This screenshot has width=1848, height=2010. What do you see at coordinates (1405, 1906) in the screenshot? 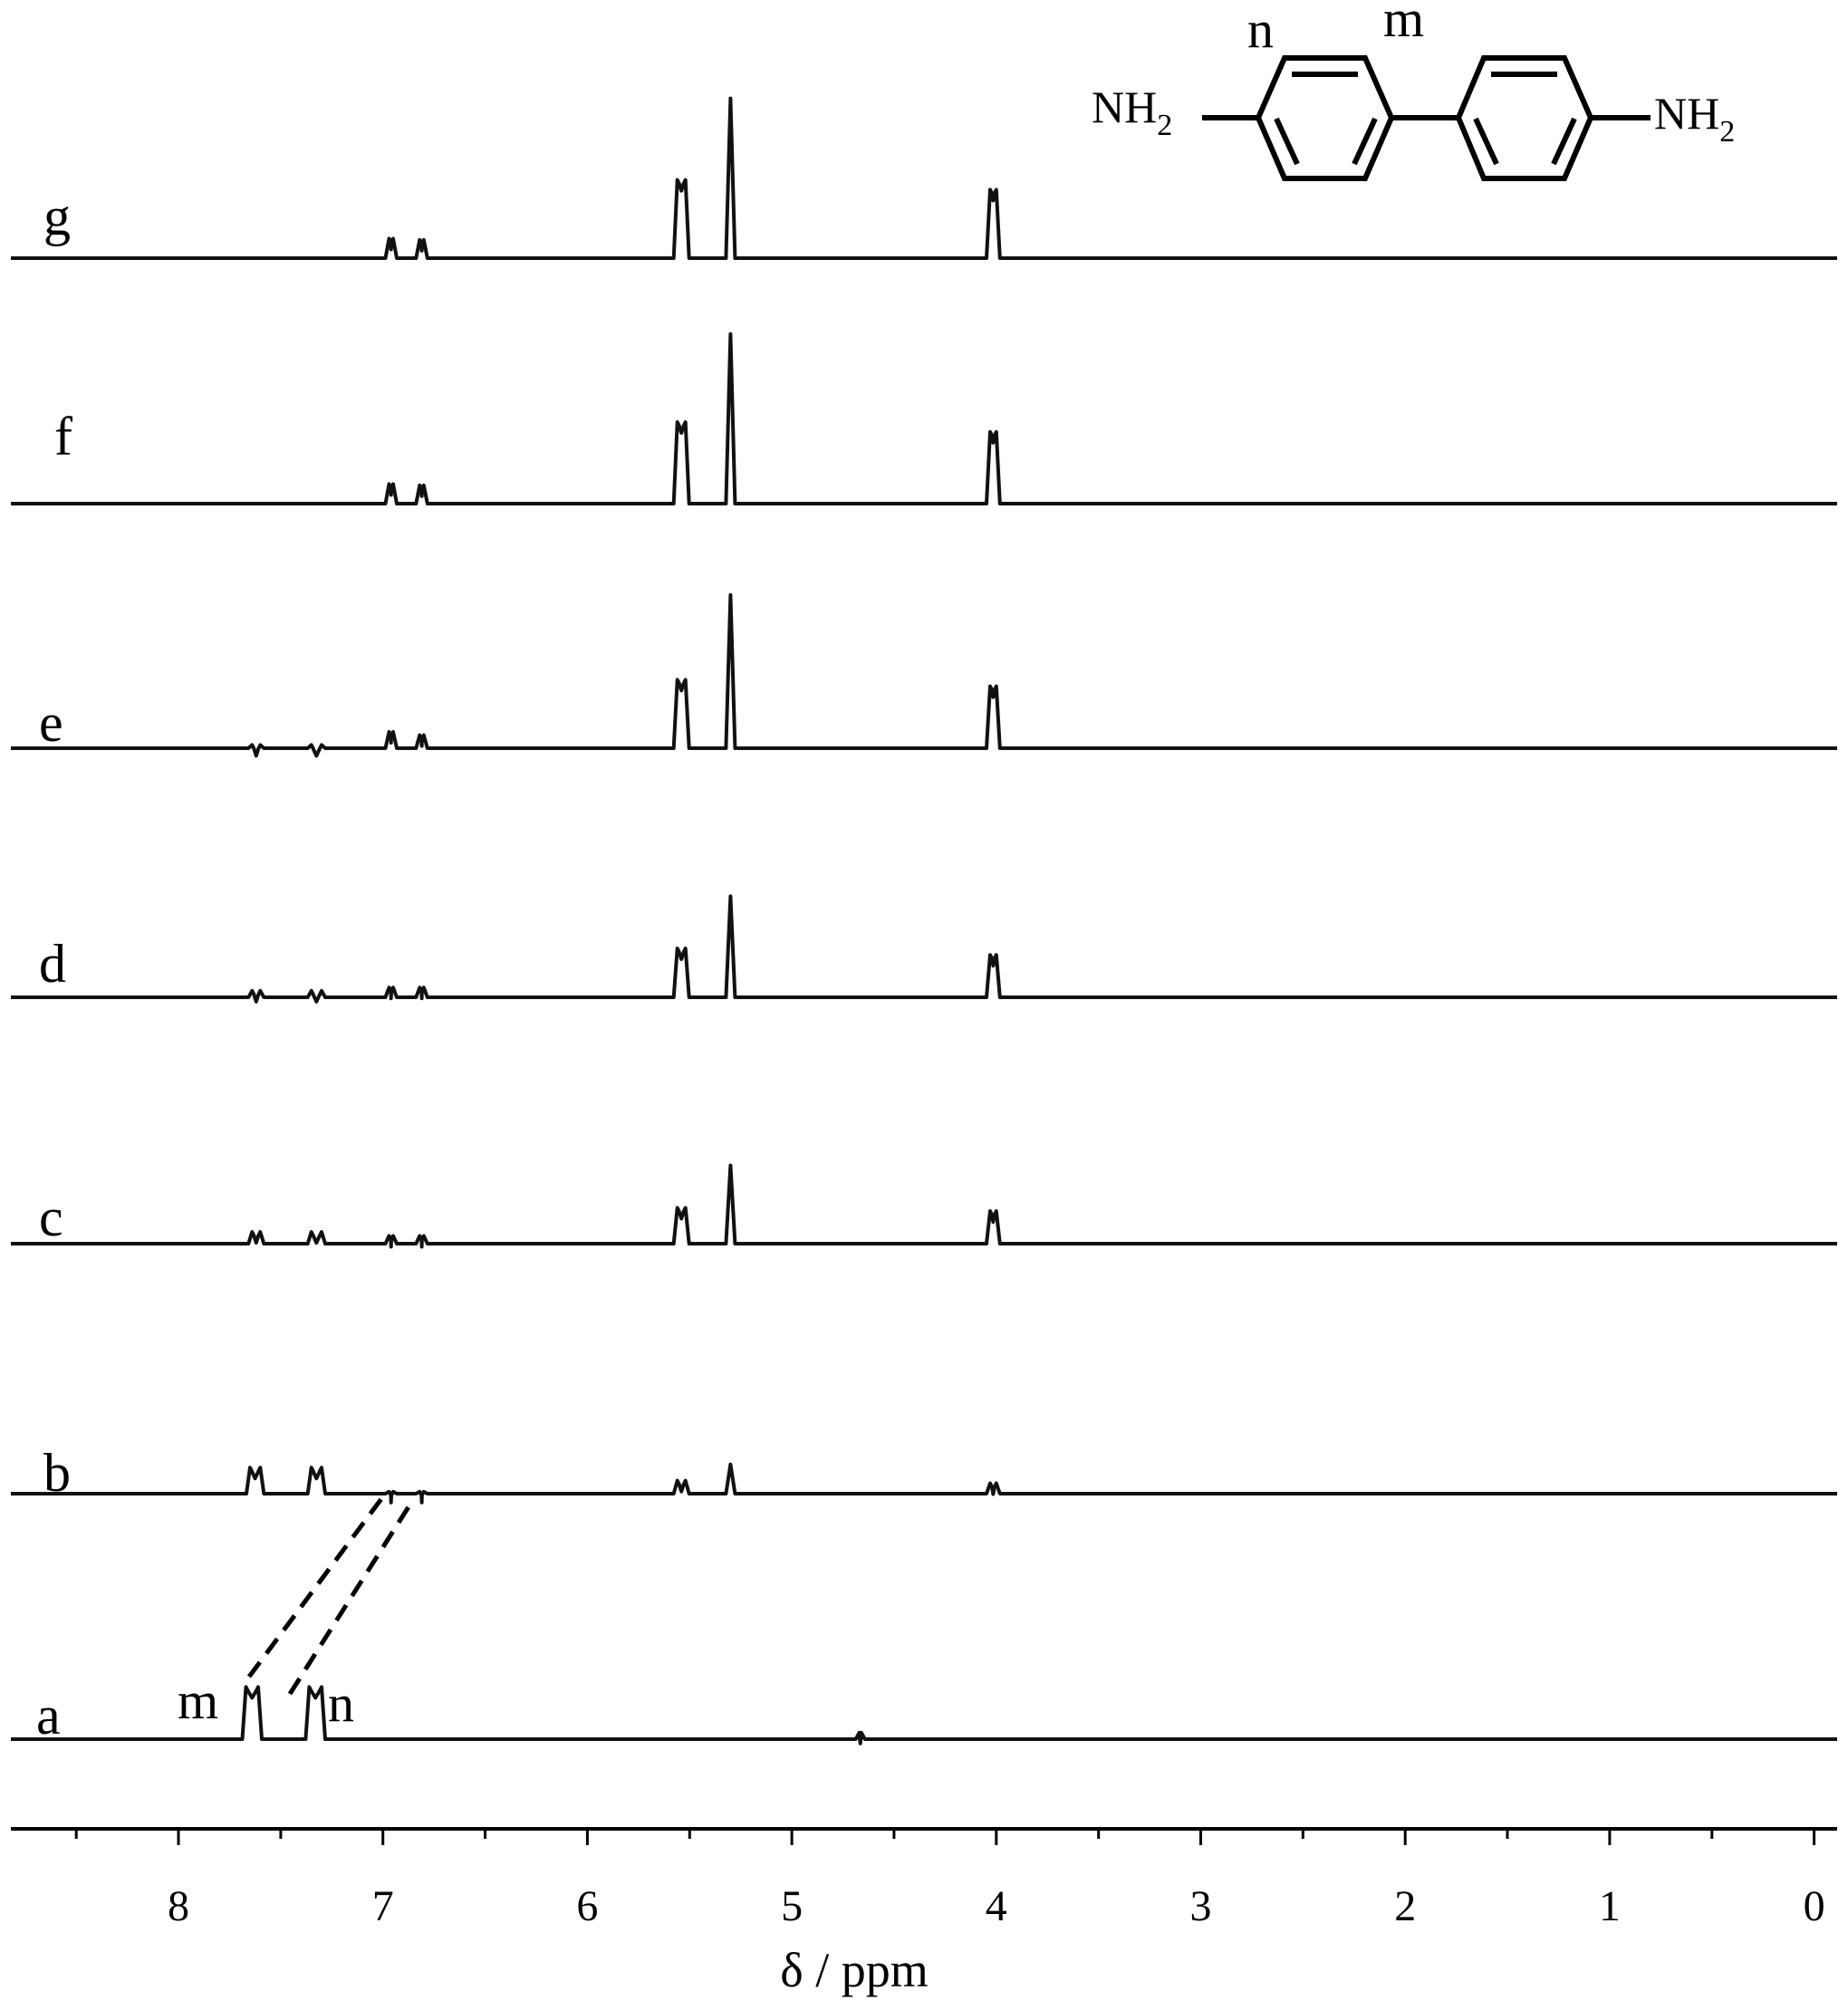
I see `x-tick-label: 2` at bounding box center [1405, 1906].